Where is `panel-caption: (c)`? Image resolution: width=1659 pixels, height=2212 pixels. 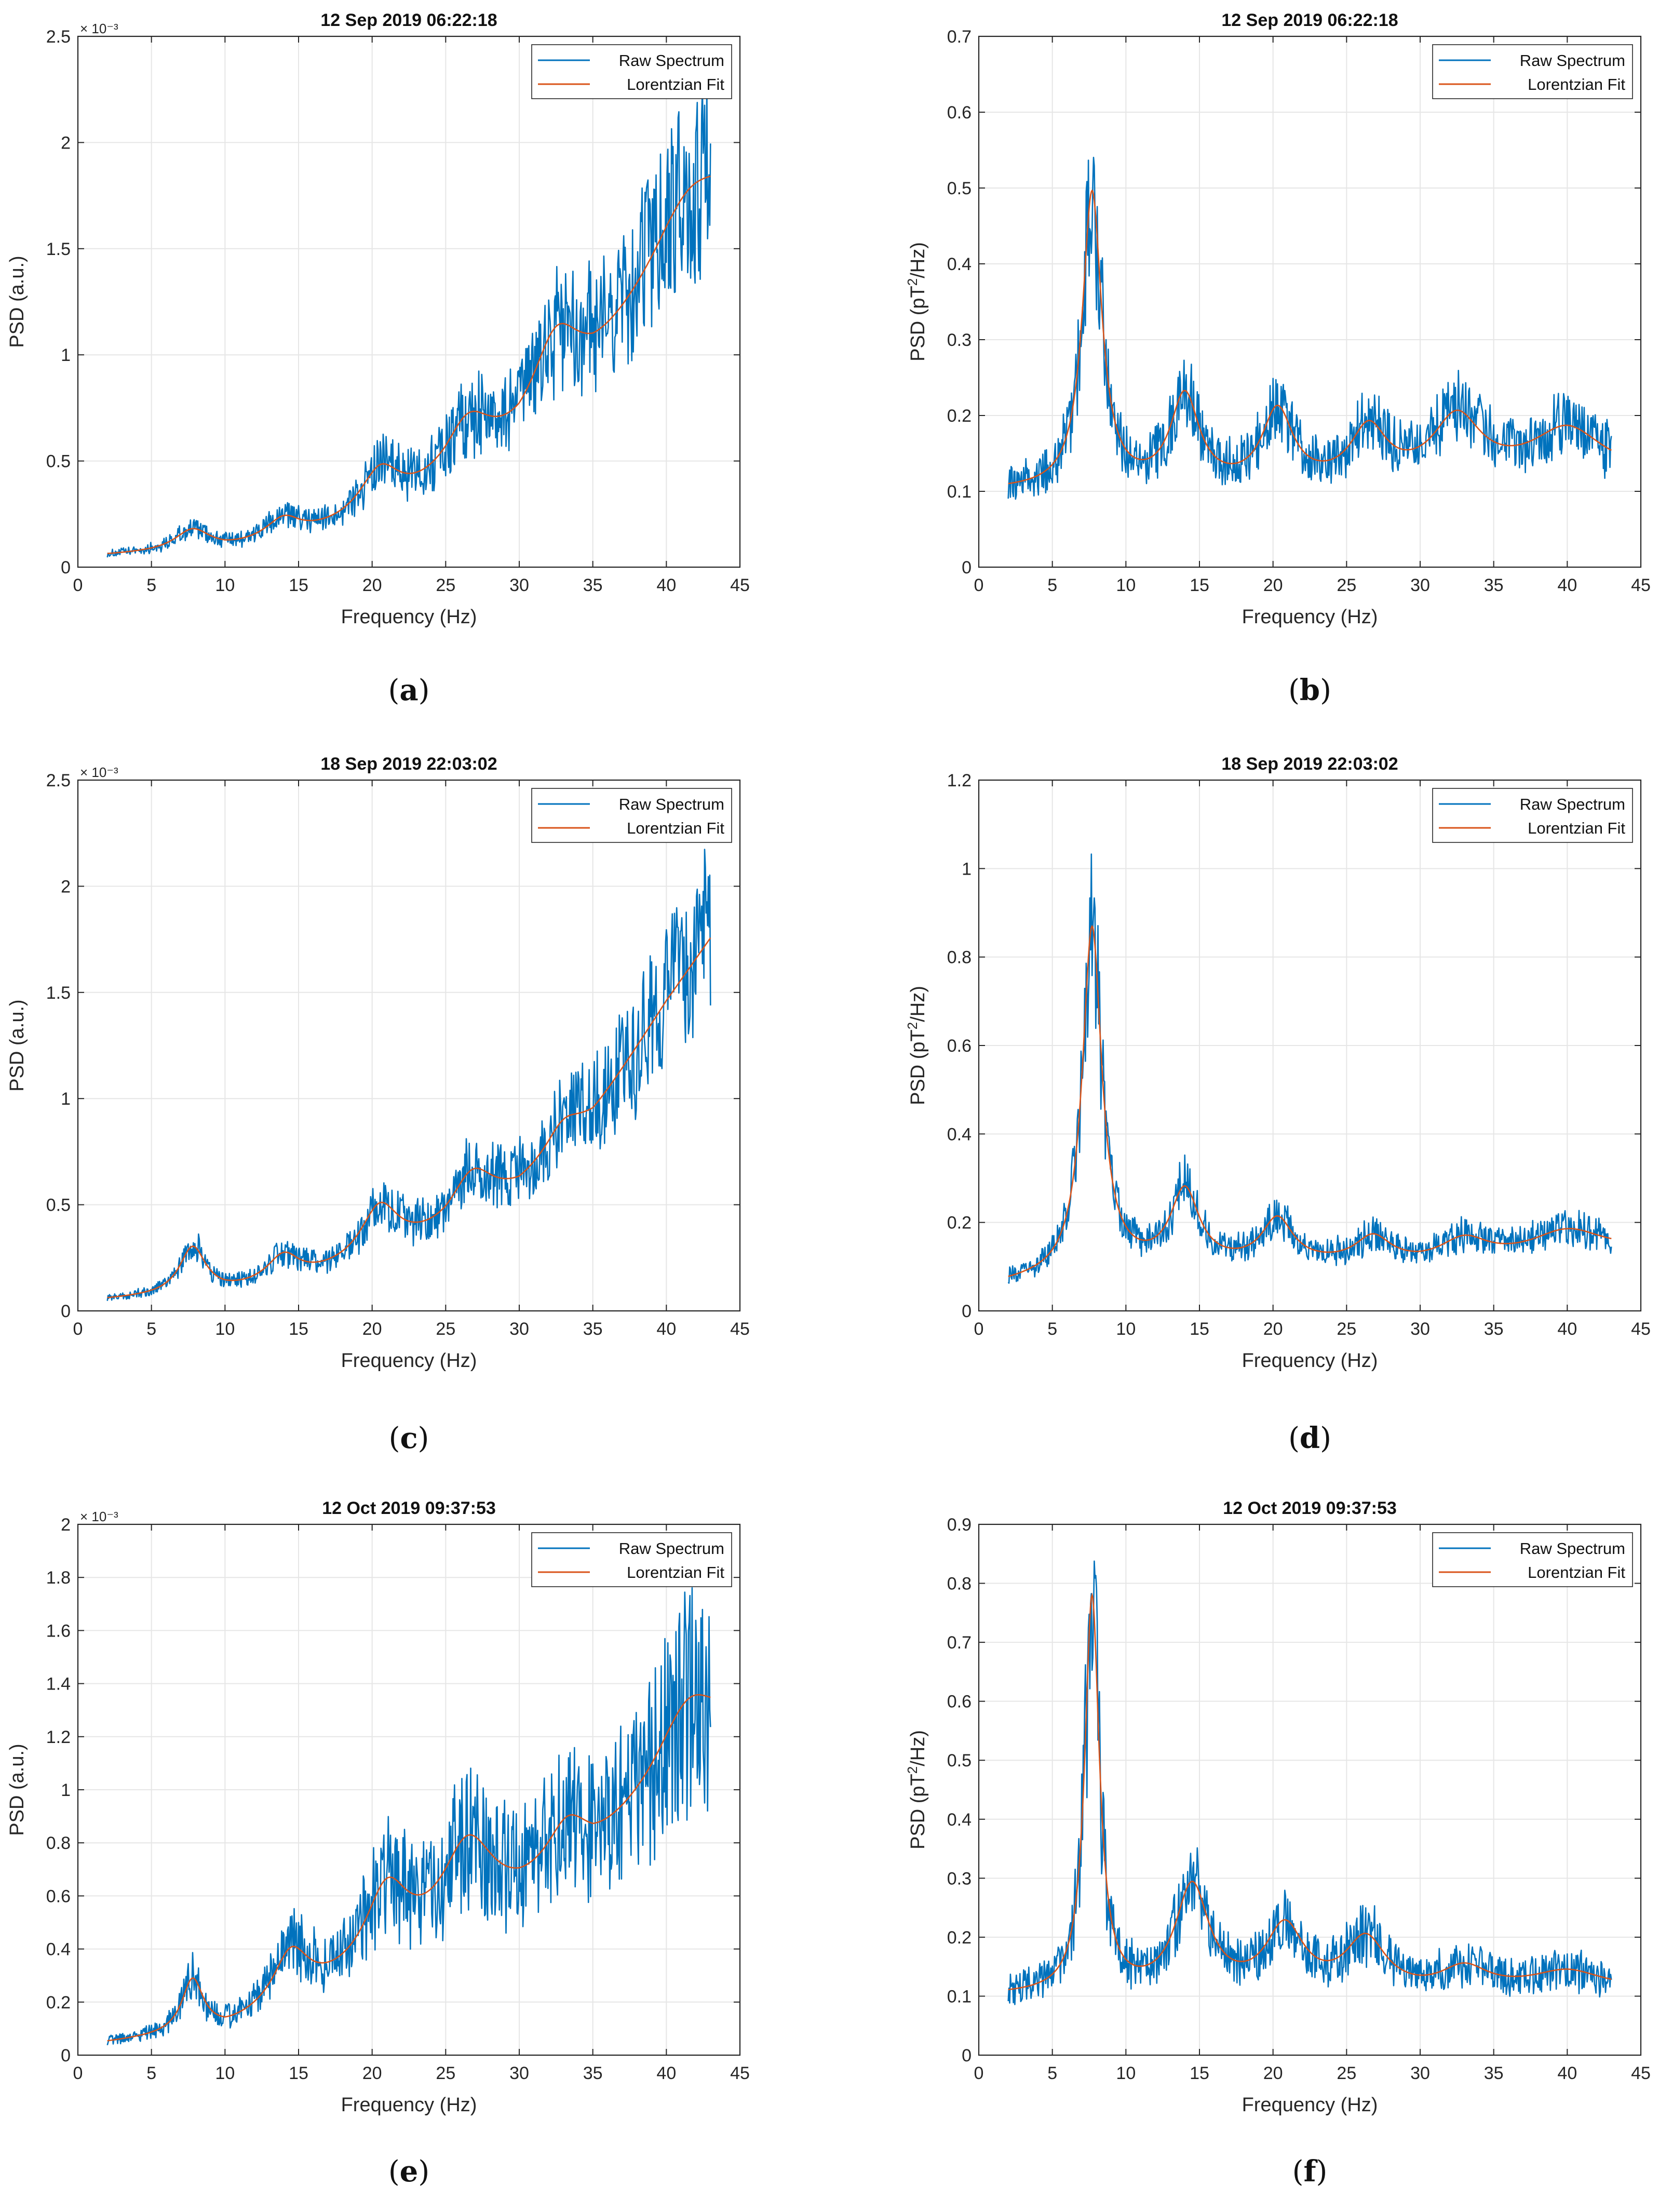
panel-caption: (c) is located at coordinates (409, 1438).